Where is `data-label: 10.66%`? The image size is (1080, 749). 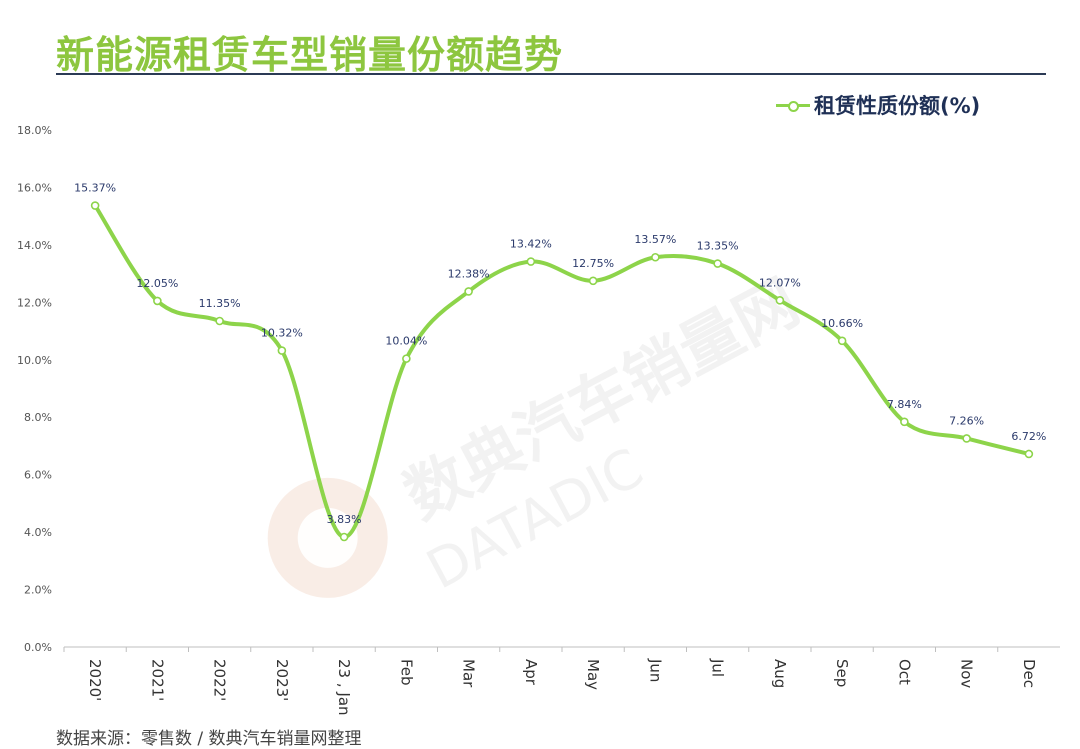
data-label: 10.66% is located at coordinates (842, 323).